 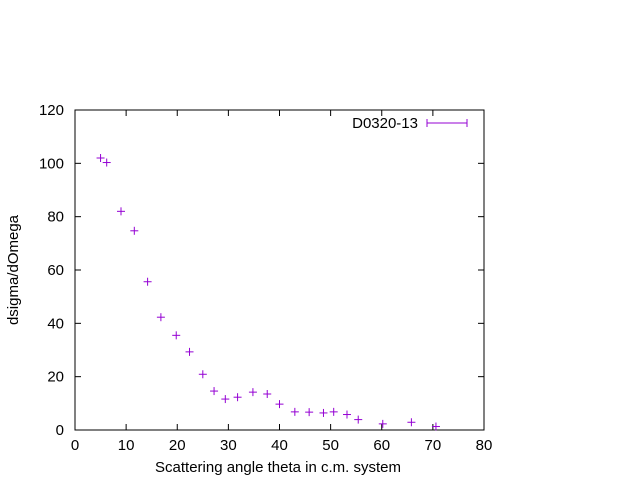 I want to click on x-tick-label: 70, so click(x=433, y=445).